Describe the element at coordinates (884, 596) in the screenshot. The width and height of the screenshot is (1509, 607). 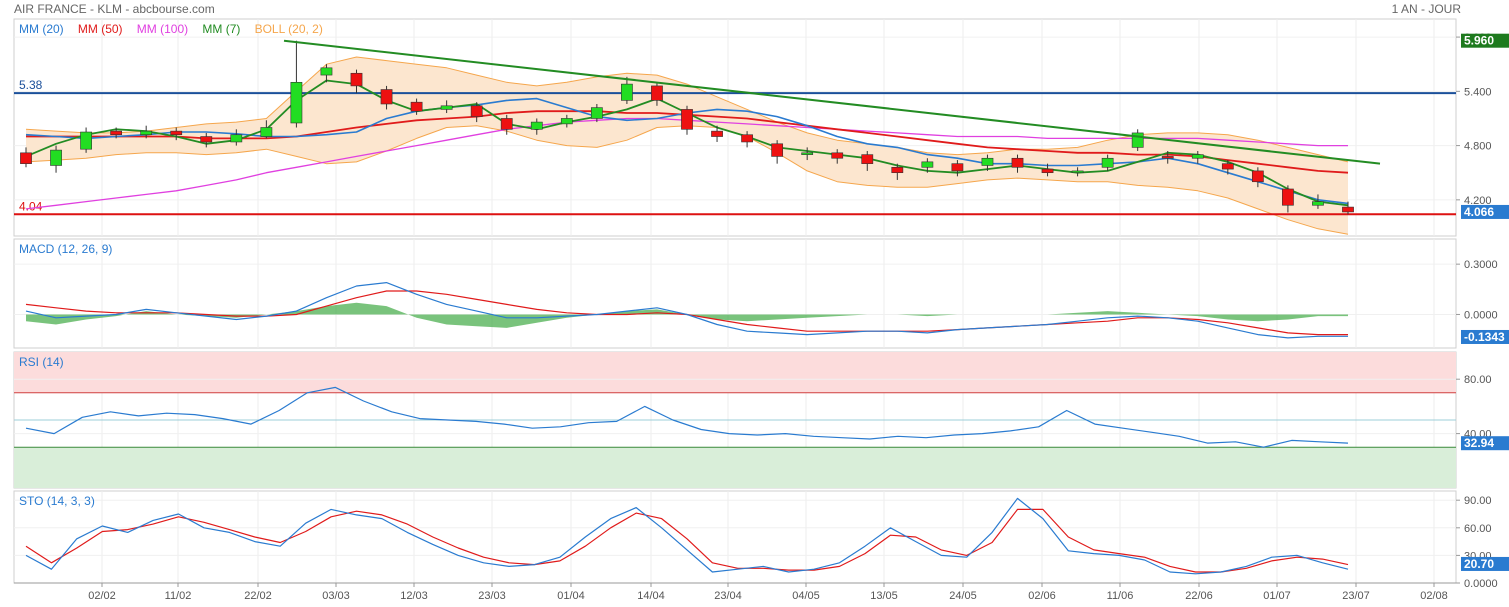
I see `x-tick-label: 13/05` at that location.